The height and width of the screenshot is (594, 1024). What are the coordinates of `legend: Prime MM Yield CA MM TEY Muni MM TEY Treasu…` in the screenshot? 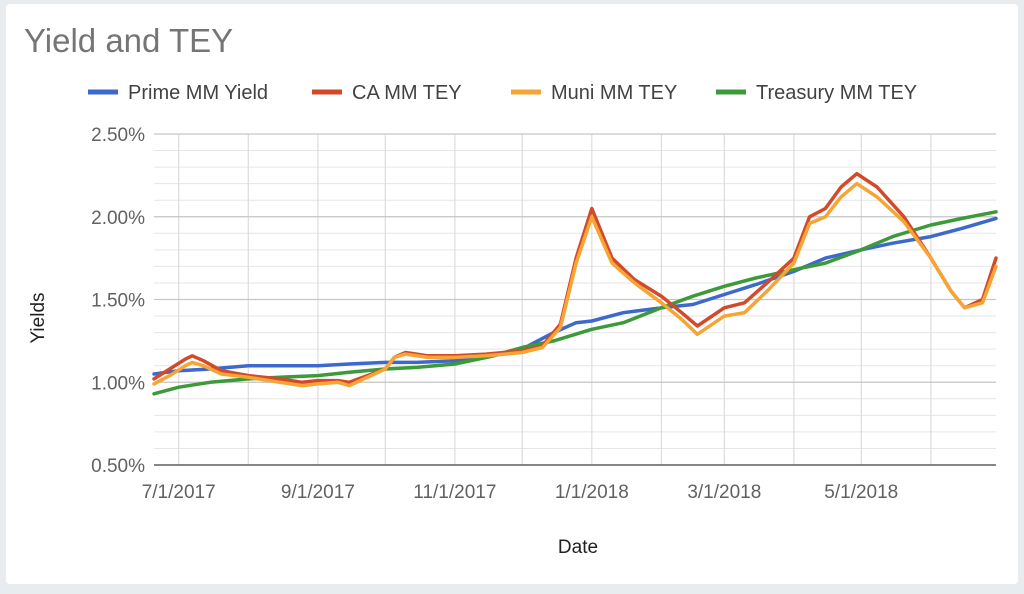 It's located at (502, 93).